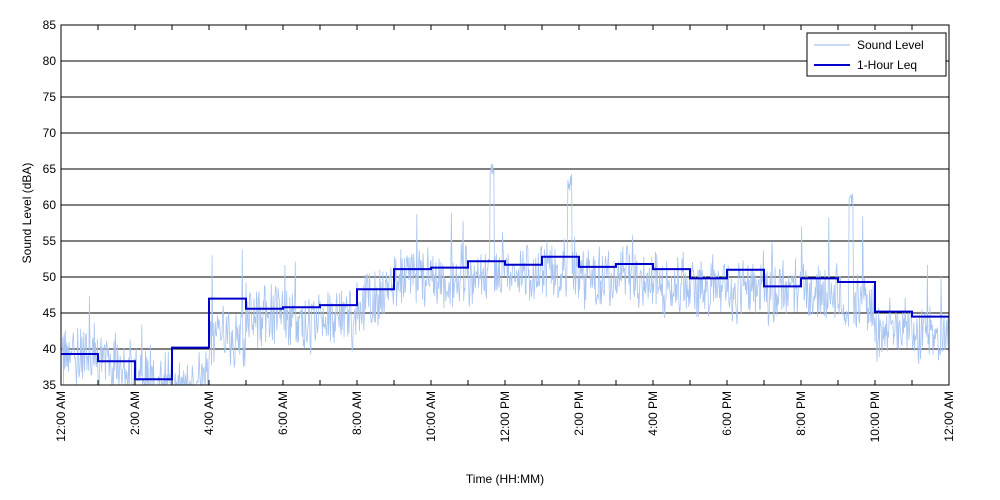 The height and width of the screenshot is (500, 1000). I want to click on y-tick-label: 70, so click(50, 133).